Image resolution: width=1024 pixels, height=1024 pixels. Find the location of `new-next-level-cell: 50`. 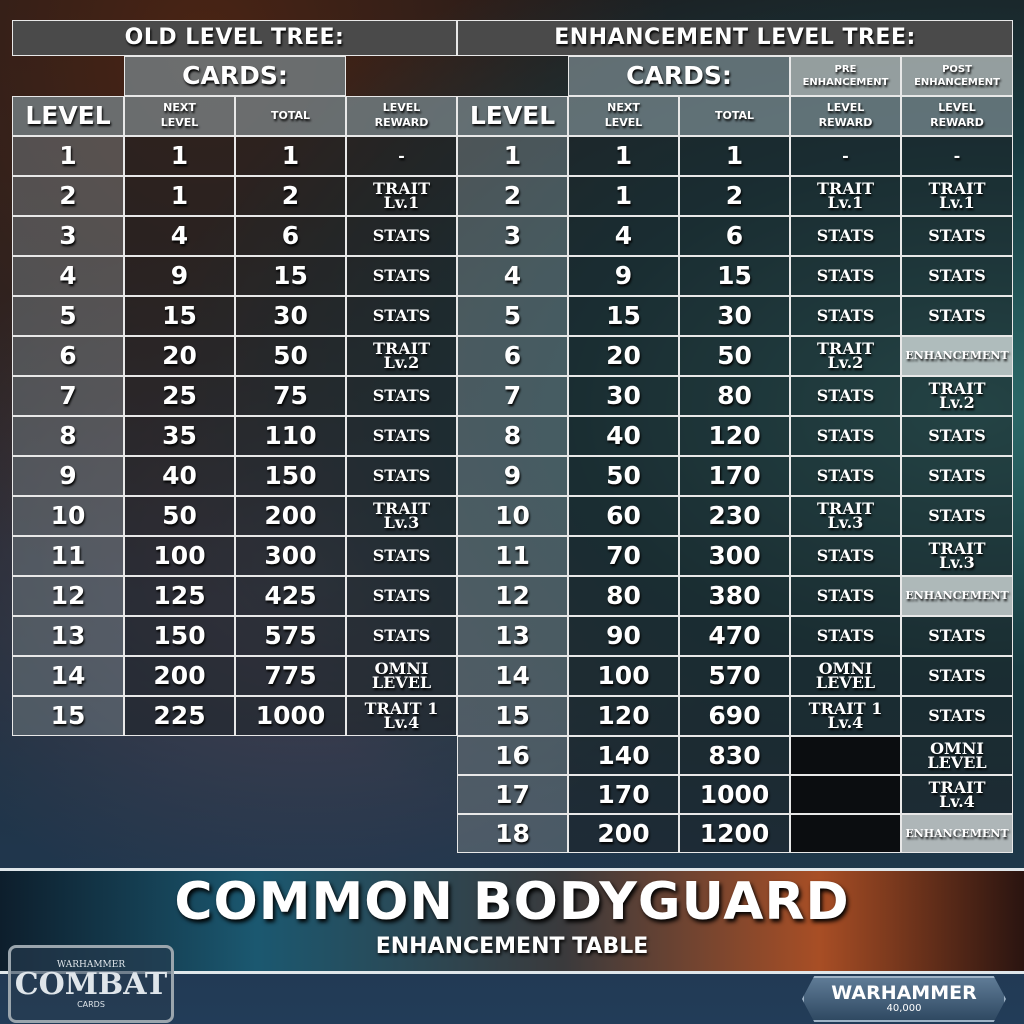

new-next-level-cell: 50 is located at coordinates (623, 476).